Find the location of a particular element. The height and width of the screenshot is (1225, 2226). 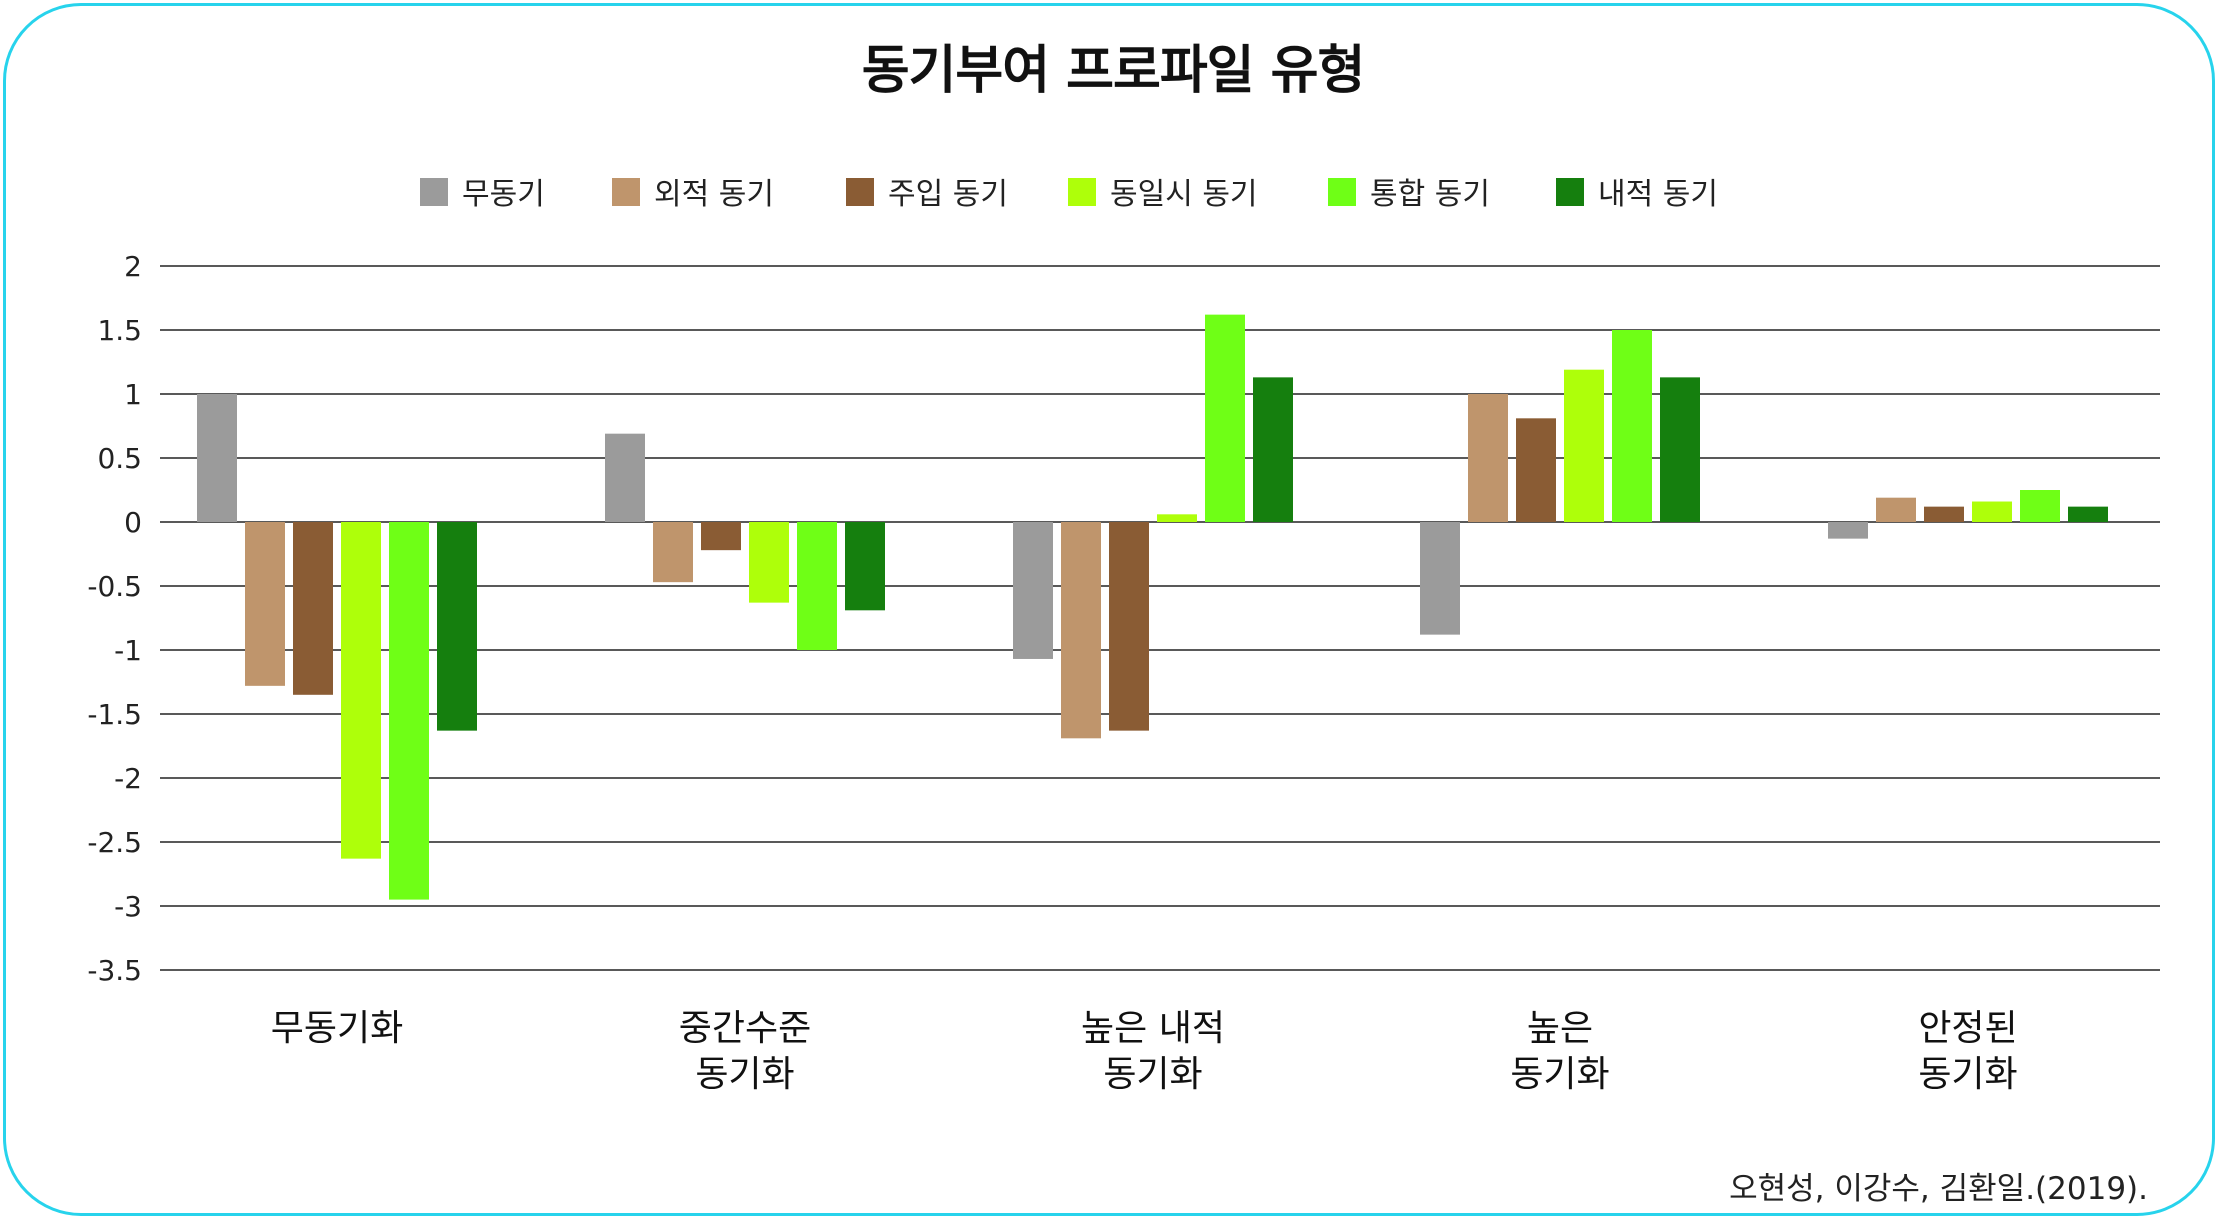

y-tick-label: 1.5 is located at coordinates (119, 330).